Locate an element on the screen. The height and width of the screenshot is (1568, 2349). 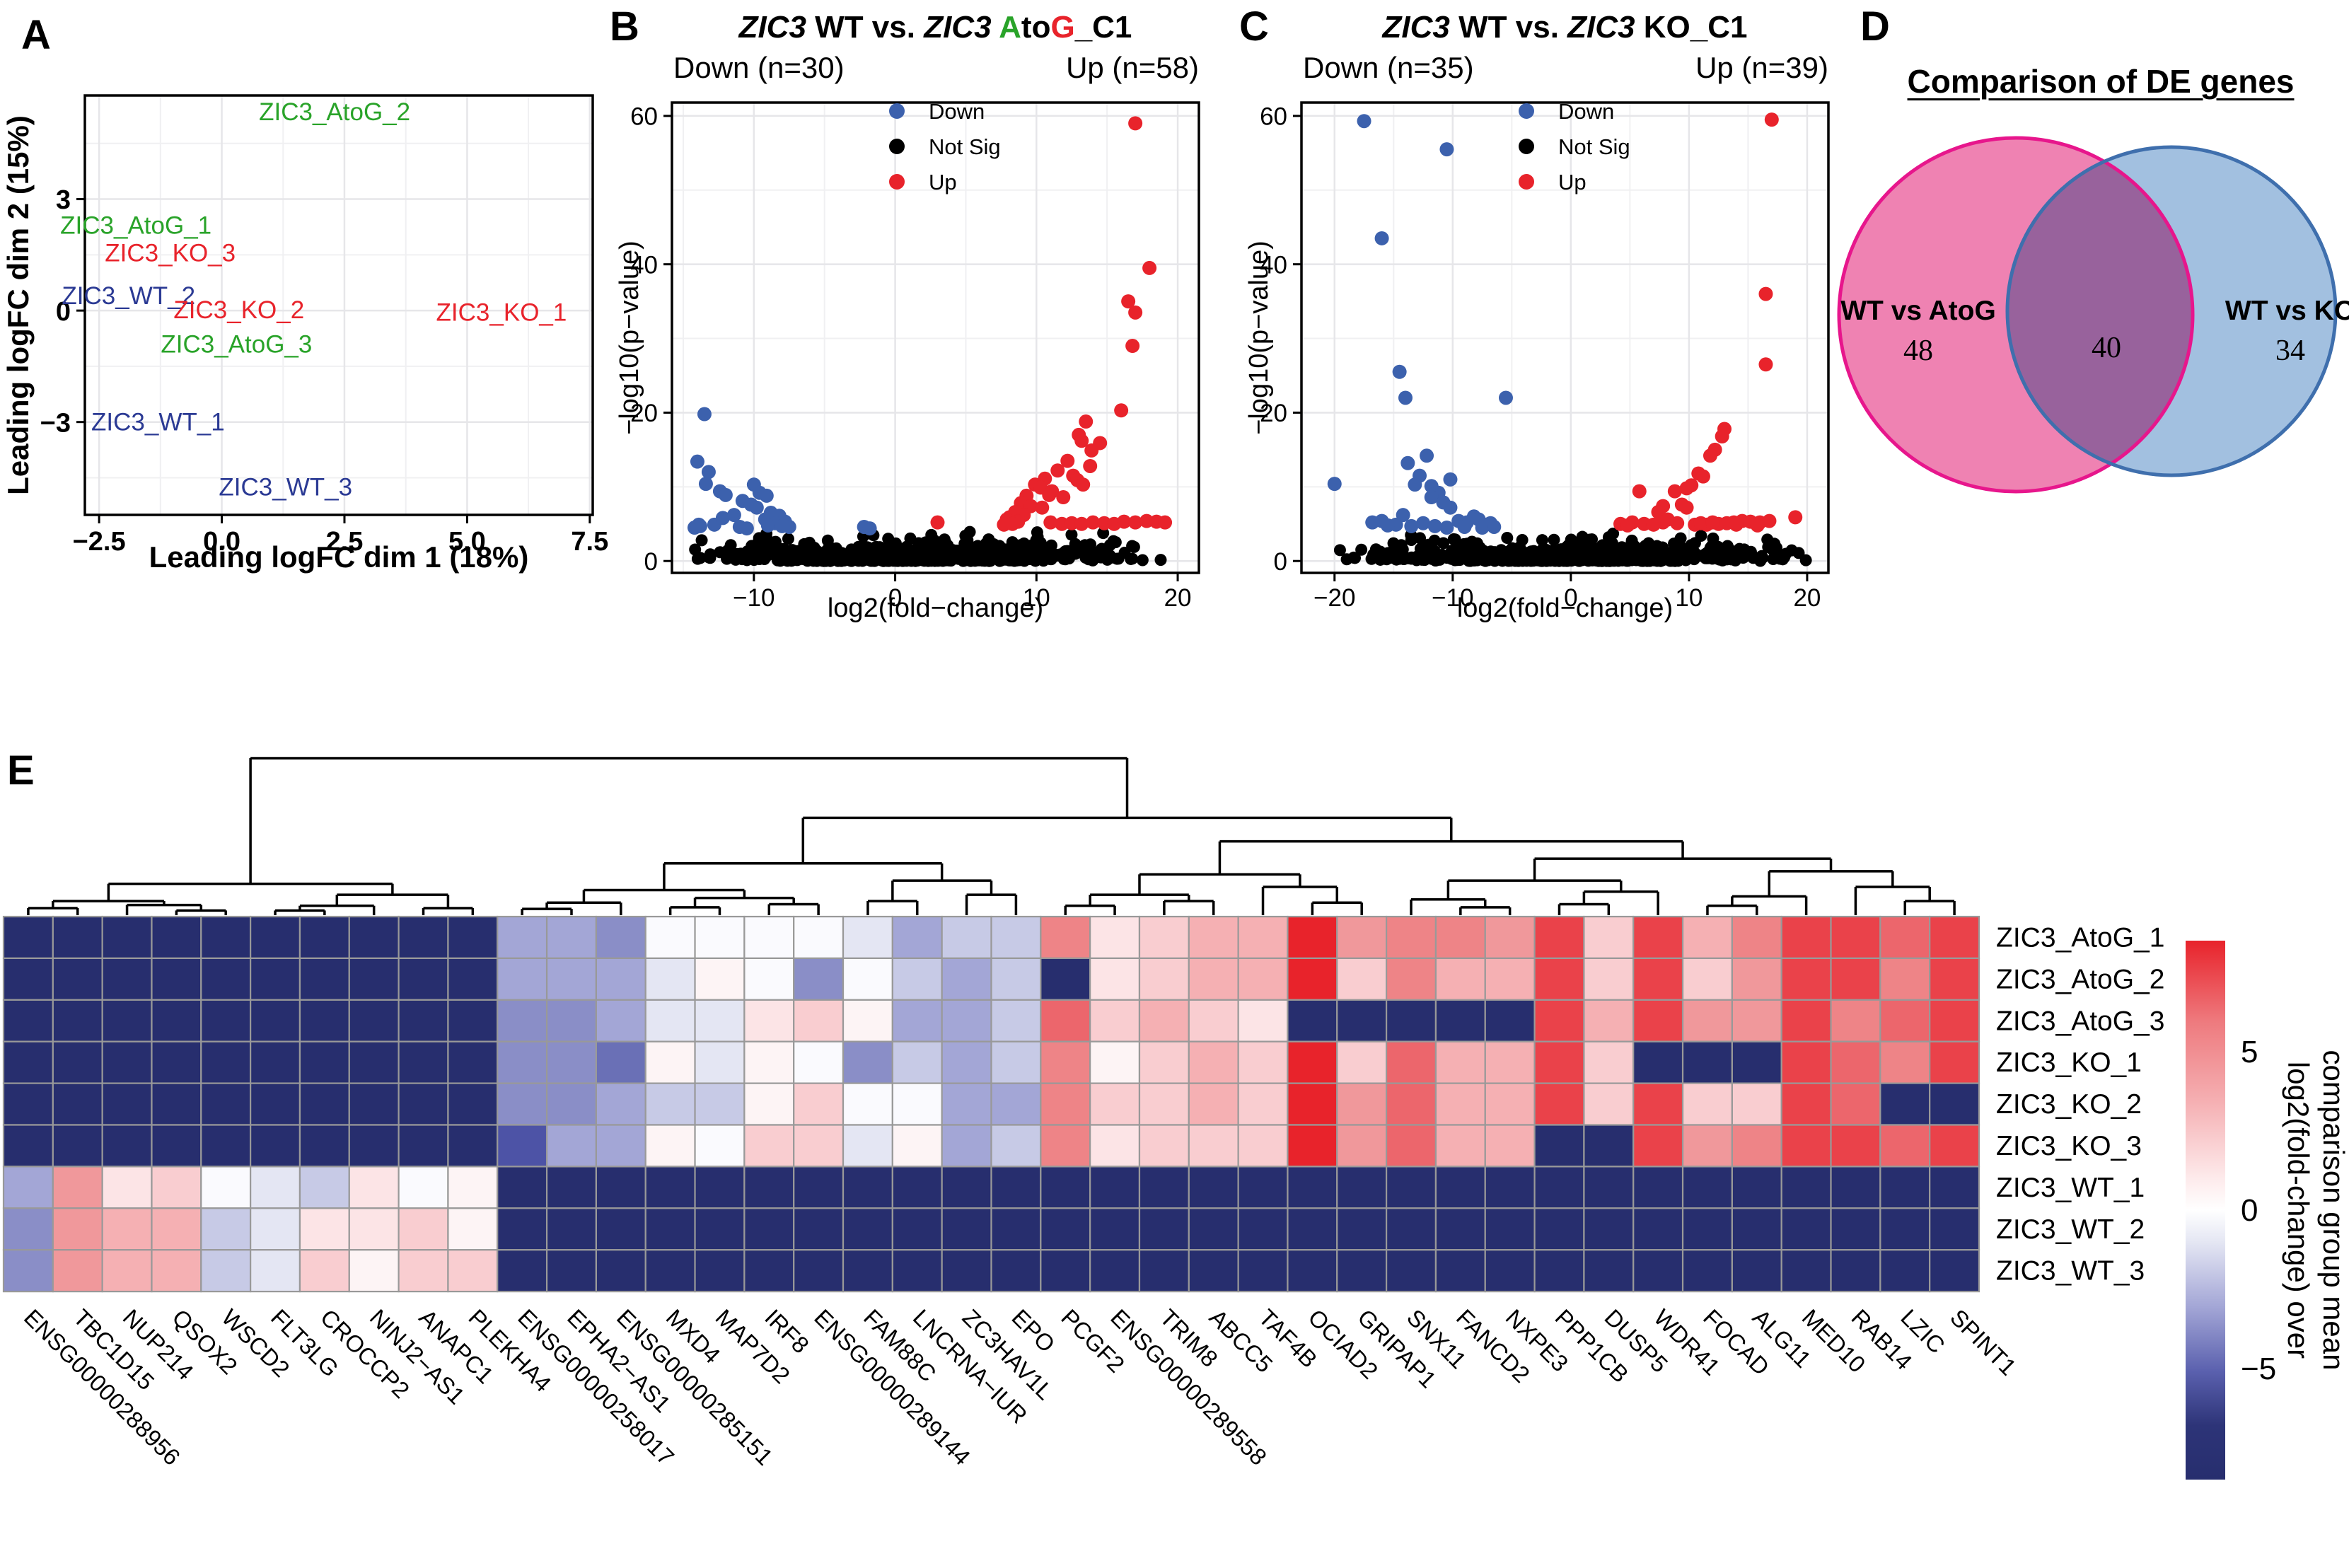
volcano-b-up-count: Up (n=58) is located at coordinates (1132, 67).